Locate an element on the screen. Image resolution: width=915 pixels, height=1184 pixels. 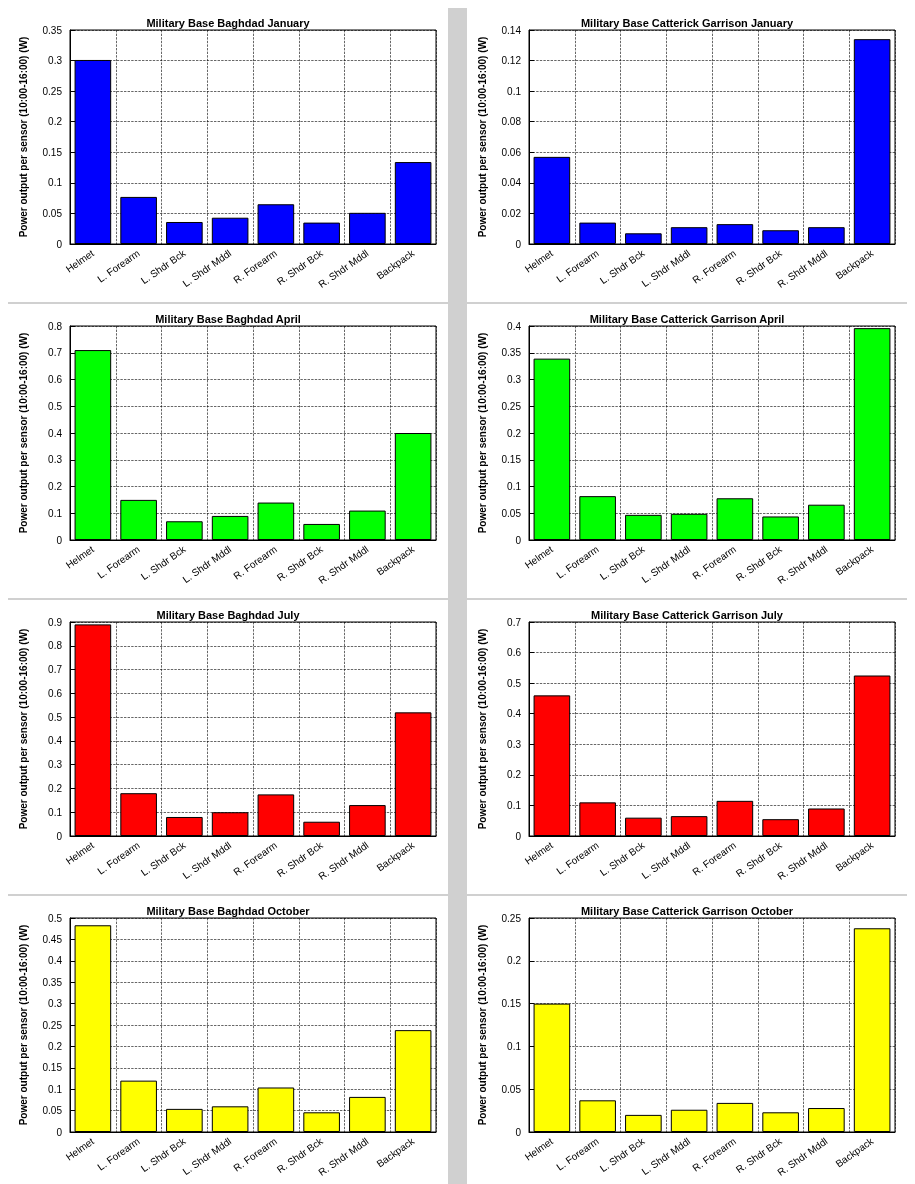
y-tick-label: 0.06 is located at coordinates (511, 152).